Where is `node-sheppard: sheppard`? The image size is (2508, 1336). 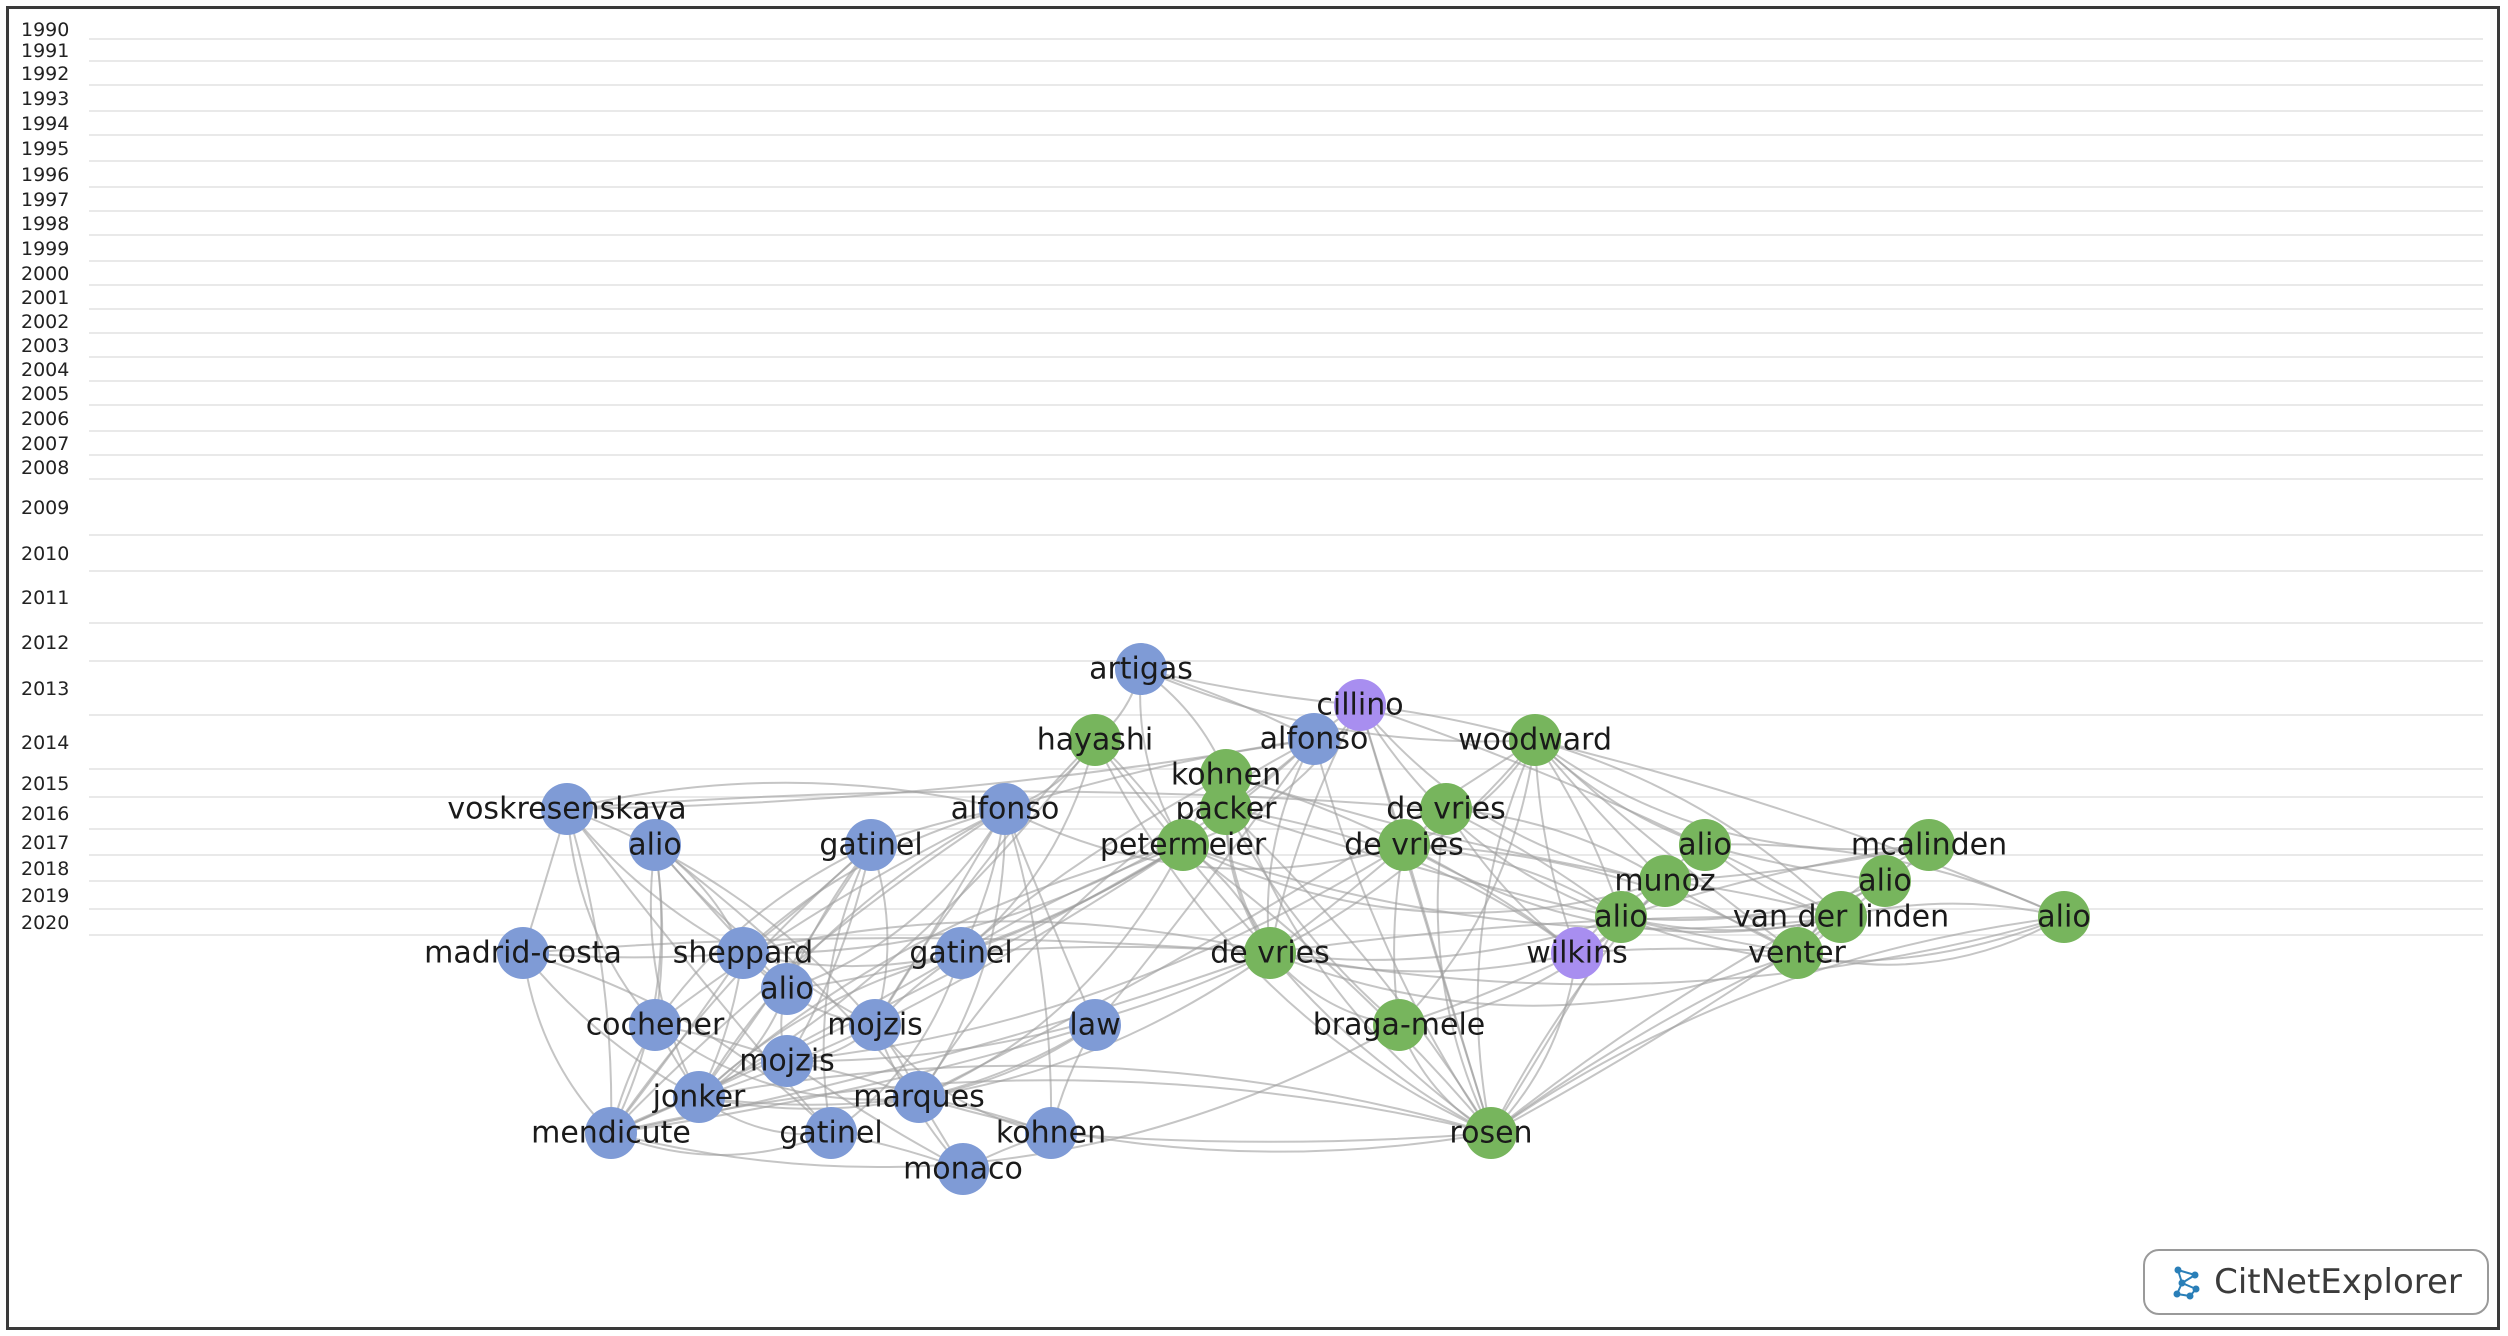 node-sheppard: sheppard is located at coordinates (743, 953).